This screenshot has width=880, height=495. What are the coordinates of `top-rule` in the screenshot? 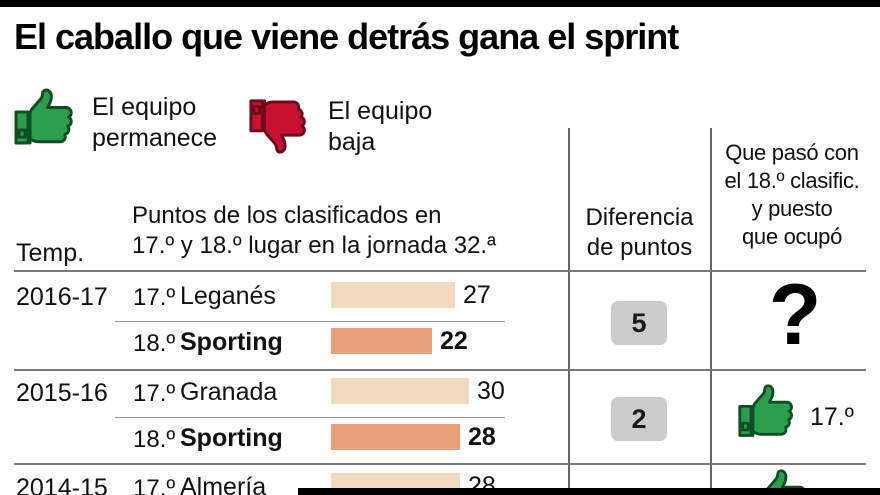 It's located at (440, 3).